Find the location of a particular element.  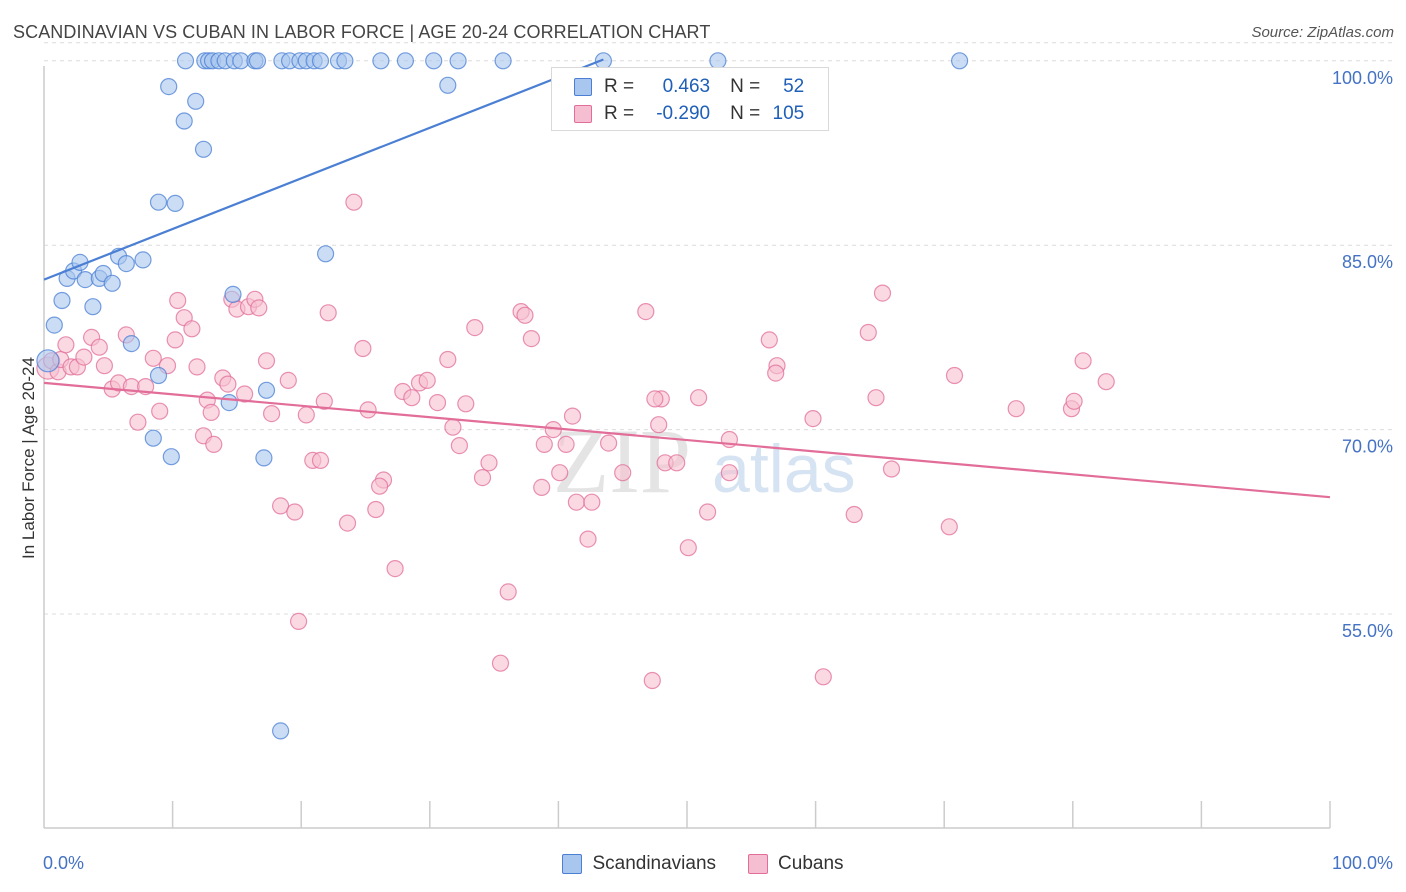

x-tick-label: 0.0% is located at coordinates (63, 863).